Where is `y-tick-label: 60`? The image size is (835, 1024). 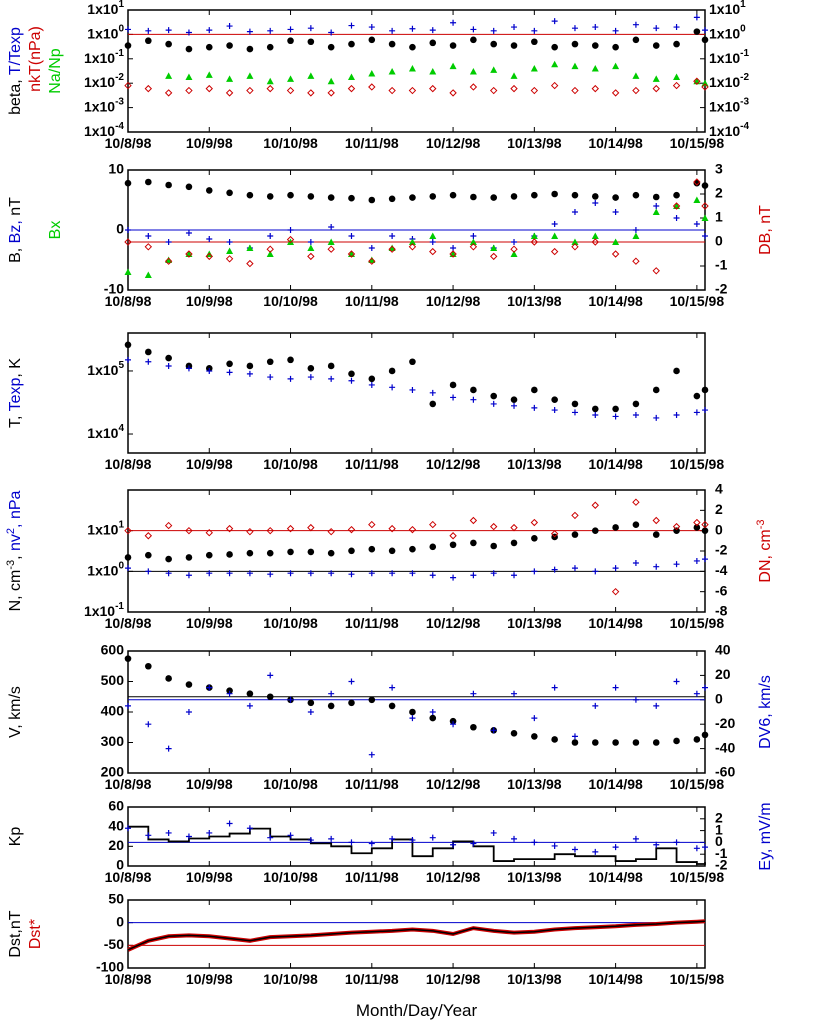 y-tick-label: 60 is located at coordinates (116, 806).